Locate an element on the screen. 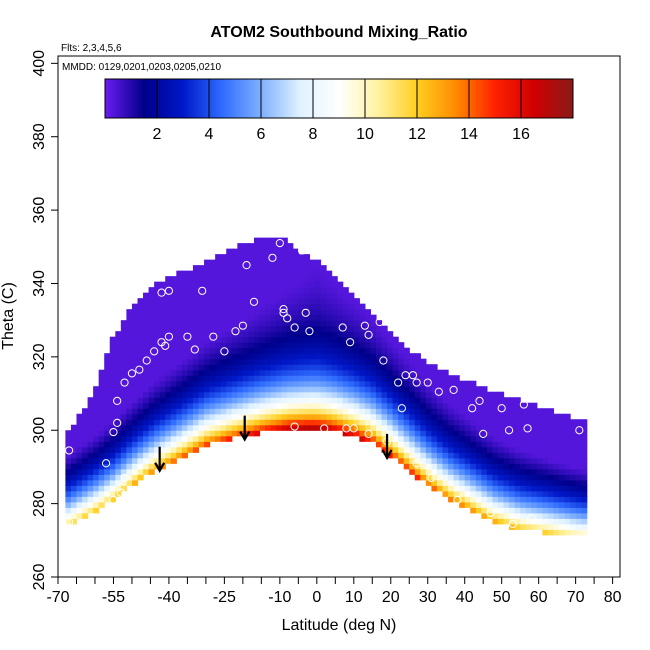  observation-point is located at coordinates (169, 290).